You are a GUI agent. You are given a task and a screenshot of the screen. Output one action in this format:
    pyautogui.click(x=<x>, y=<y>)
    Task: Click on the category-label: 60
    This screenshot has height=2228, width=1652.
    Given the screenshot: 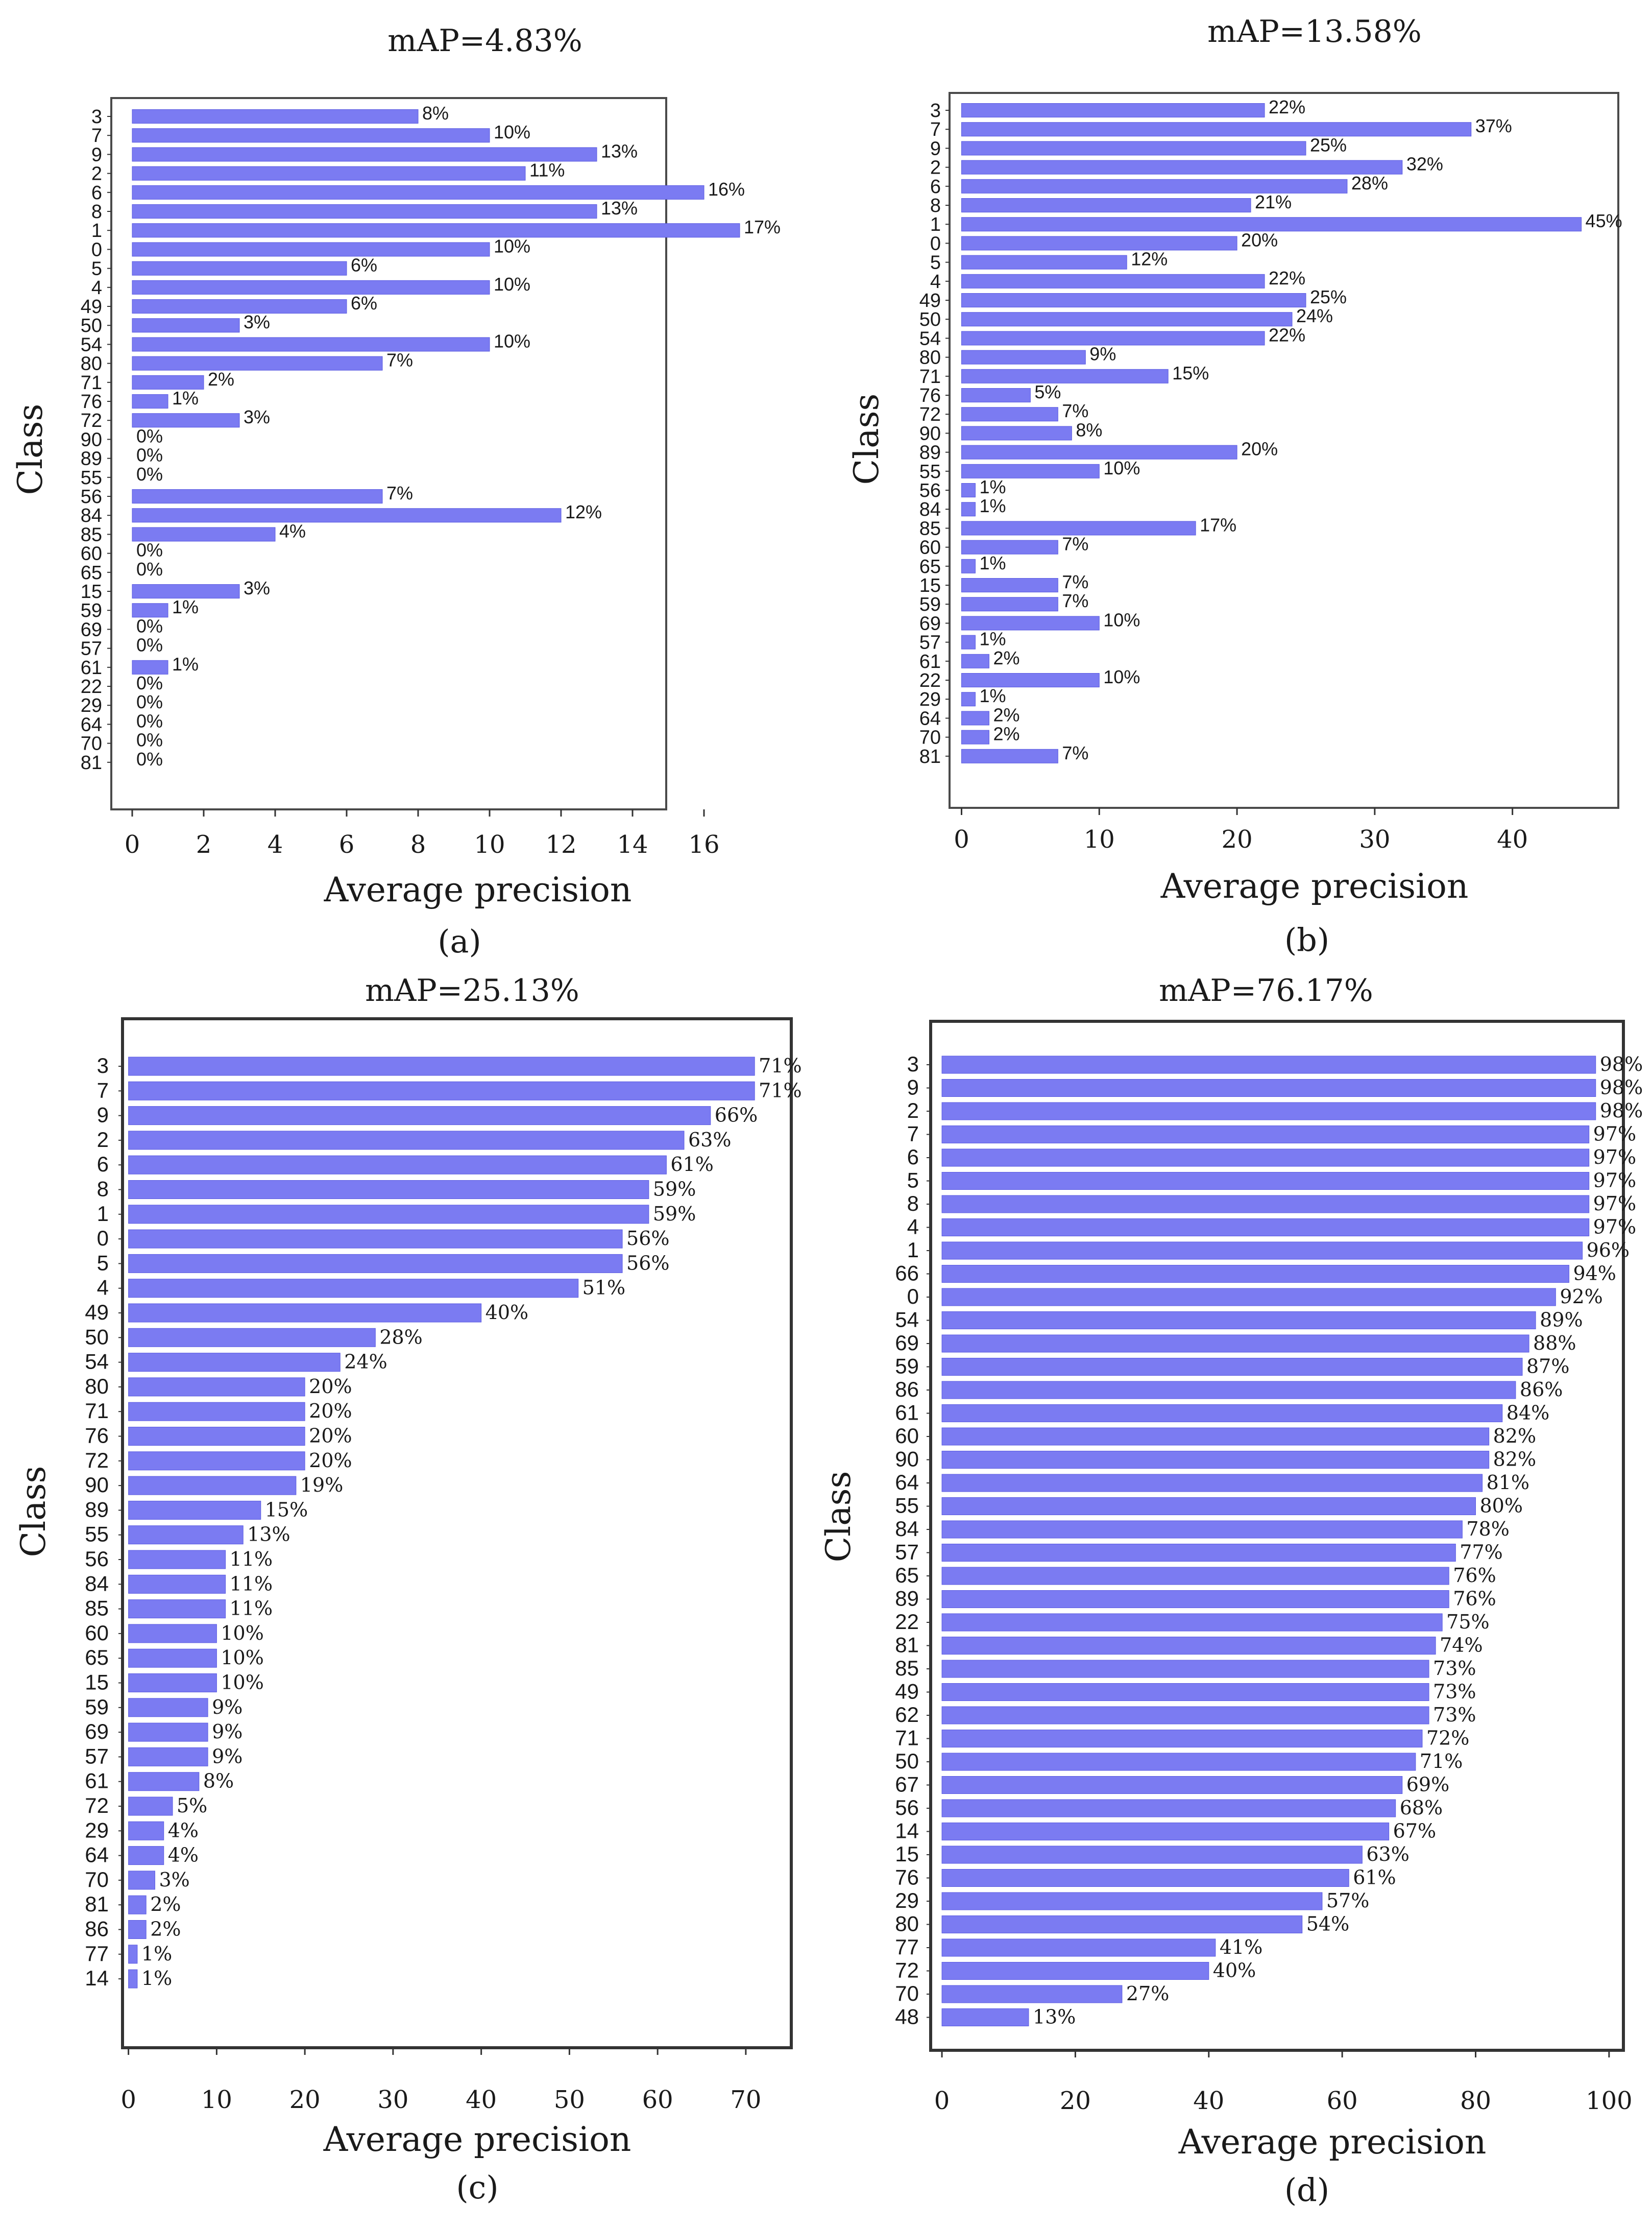 What is the action you would take?
    pyautogui.click(x=91, y=554)
    